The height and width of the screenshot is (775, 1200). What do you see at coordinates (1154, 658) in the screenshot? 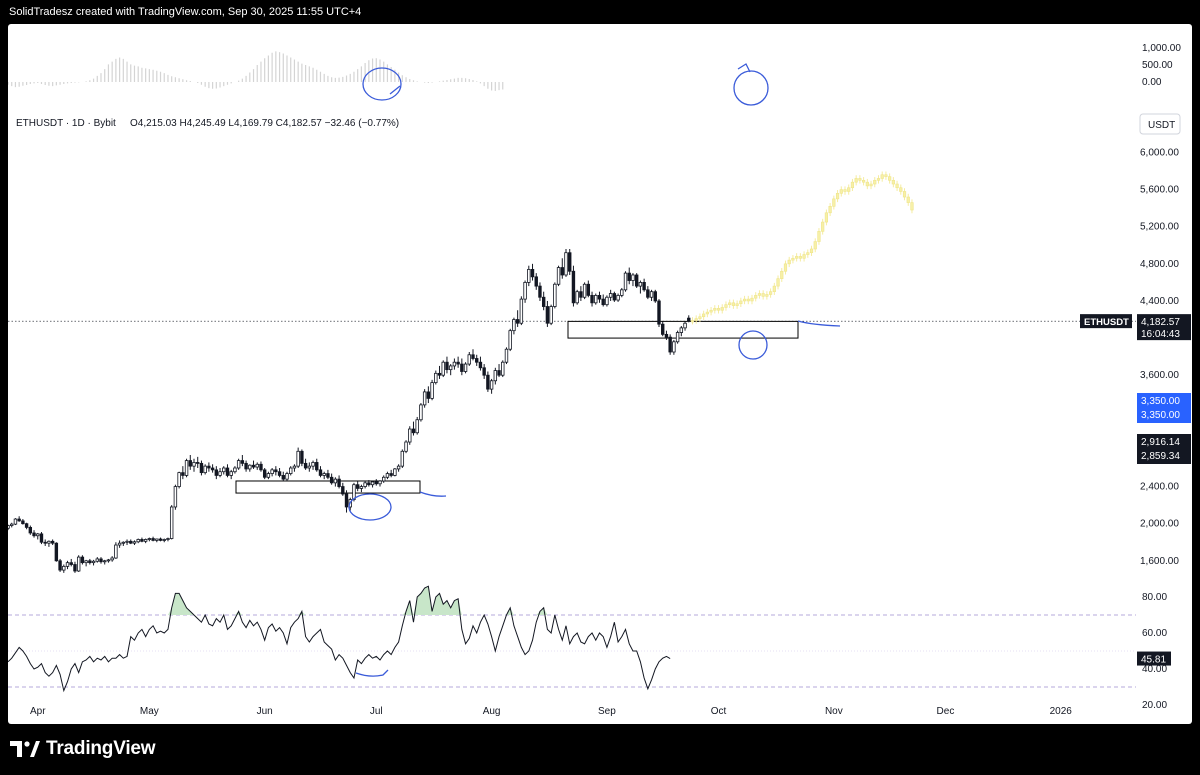
I see `rsi-value-tag-bg` at bounding box center [1154, 658].